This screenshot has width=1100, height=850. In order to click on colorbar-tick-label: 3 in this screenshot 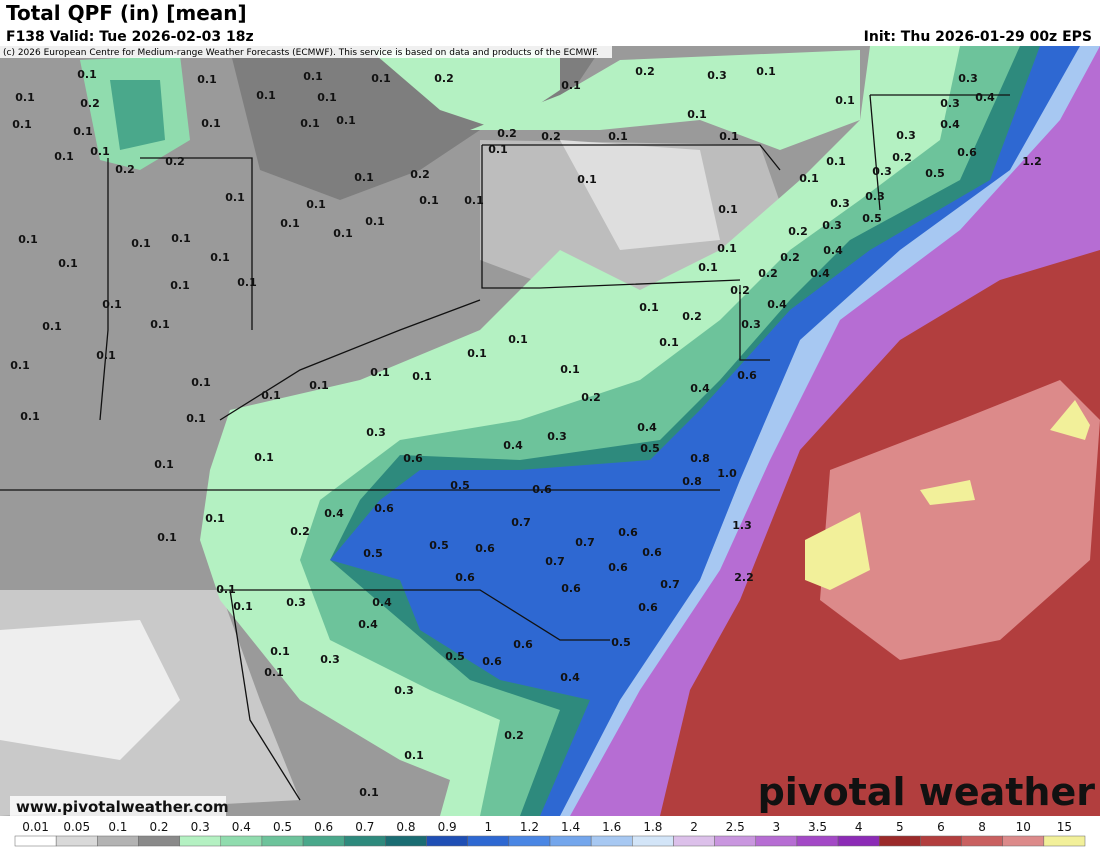, I will do `click(777, 827)`.